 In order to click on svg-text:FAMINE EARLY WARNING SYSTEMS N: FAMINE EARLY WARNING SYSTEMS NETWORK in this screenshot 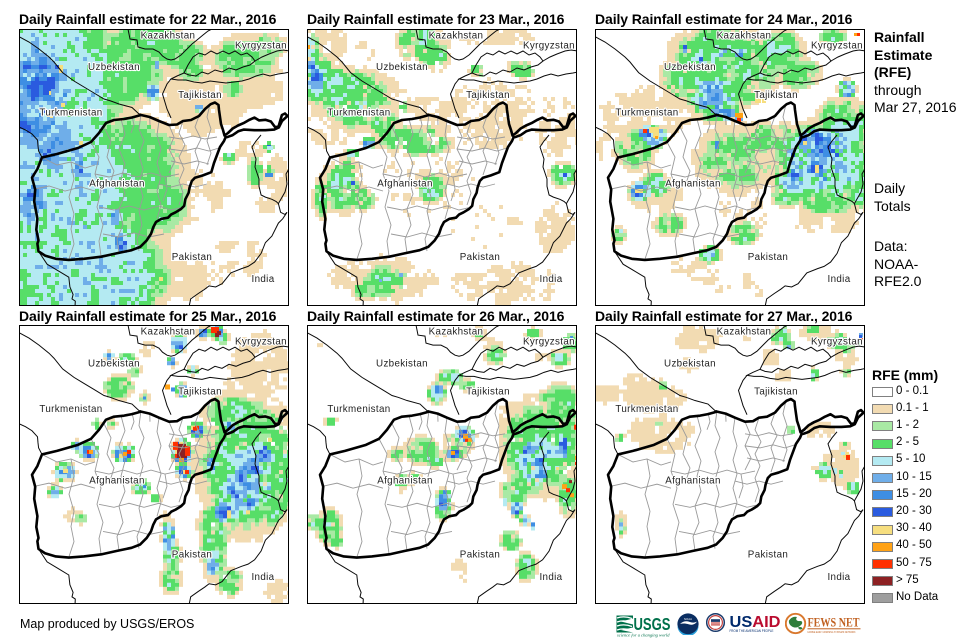, I will do `click(832, 632)`.